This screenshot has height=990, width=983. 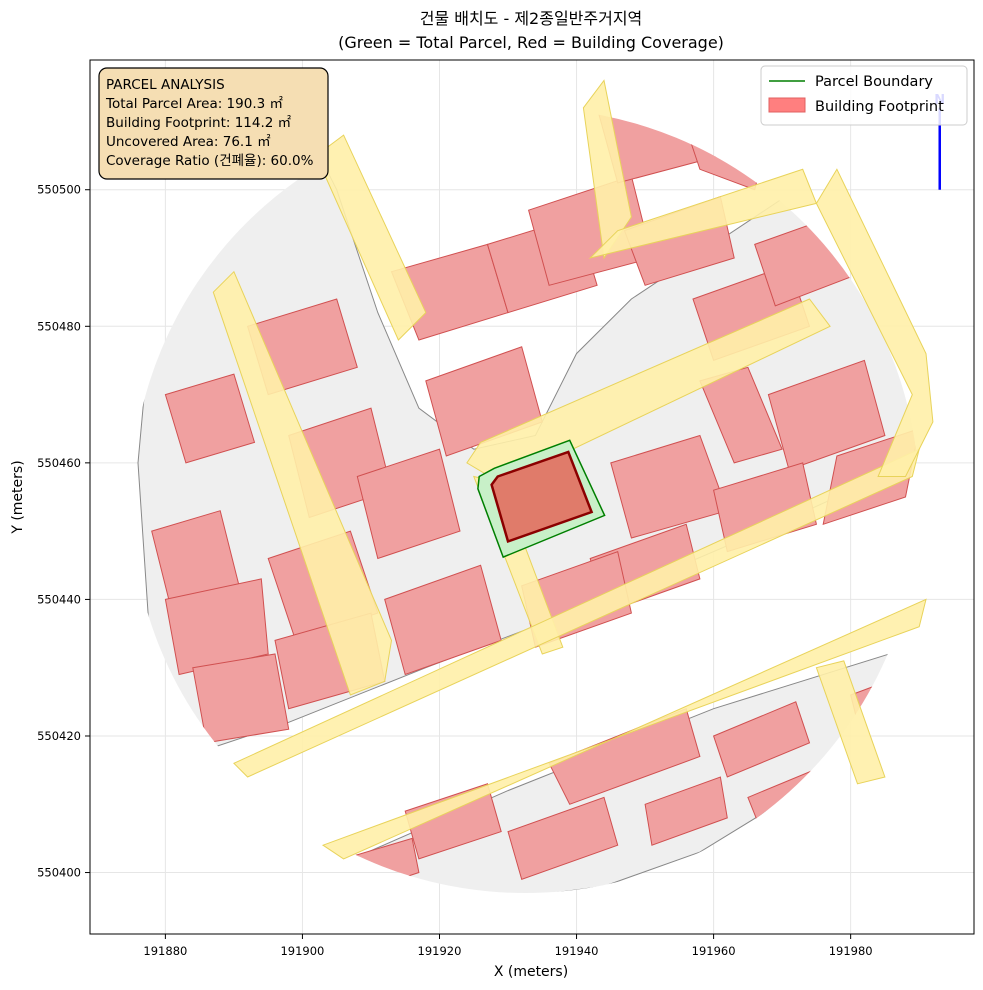 What do you see at coordinates (874, 82) in the screenshot?
I see `legend-parcel-label: Parcel Boundary` at bounding box center [874, 82].